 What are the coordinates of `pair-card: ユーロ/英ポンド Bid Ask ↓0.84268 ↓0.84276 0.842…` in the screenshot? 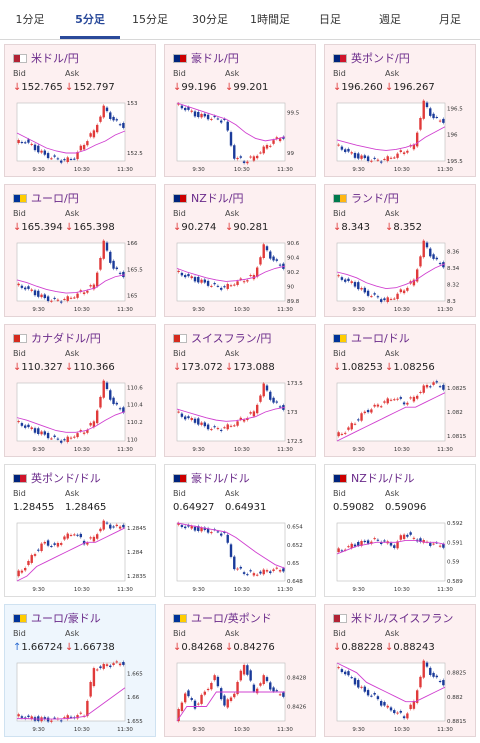 It's located at (240, 670).